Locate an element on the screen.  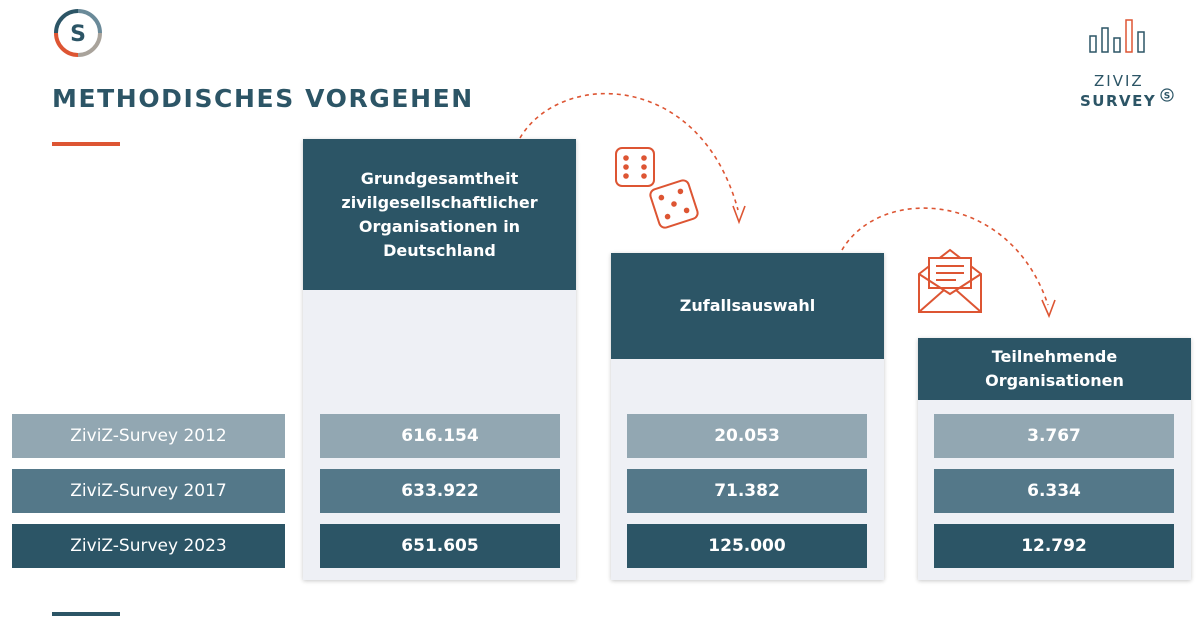
bar-chart-icon is located at coordinates (1117, 36).